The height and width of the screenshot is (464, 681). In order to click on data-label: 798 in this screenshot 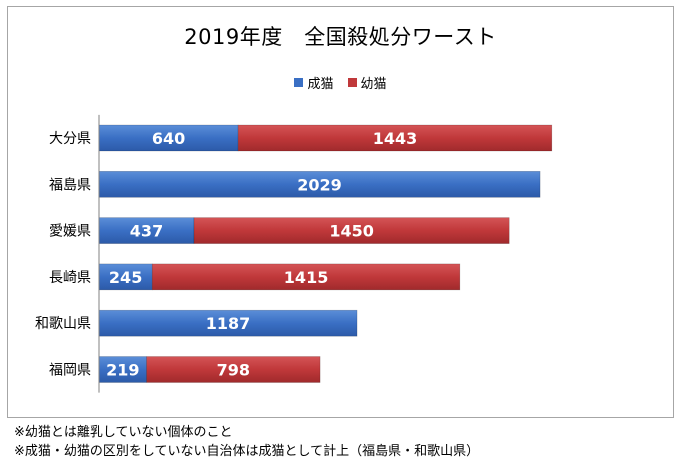, I will do `click(233, 370)`.